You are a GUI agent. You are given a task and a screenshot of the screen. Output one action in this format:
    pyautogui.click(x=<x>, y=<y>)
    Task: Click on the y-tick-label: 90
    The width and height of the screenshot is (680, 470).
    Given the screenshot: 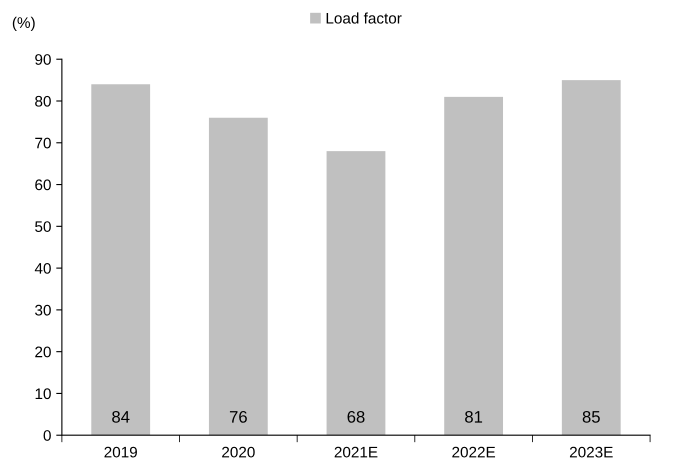 What is the action you would take?
    pyautogui.click(x=43, y=59)
    